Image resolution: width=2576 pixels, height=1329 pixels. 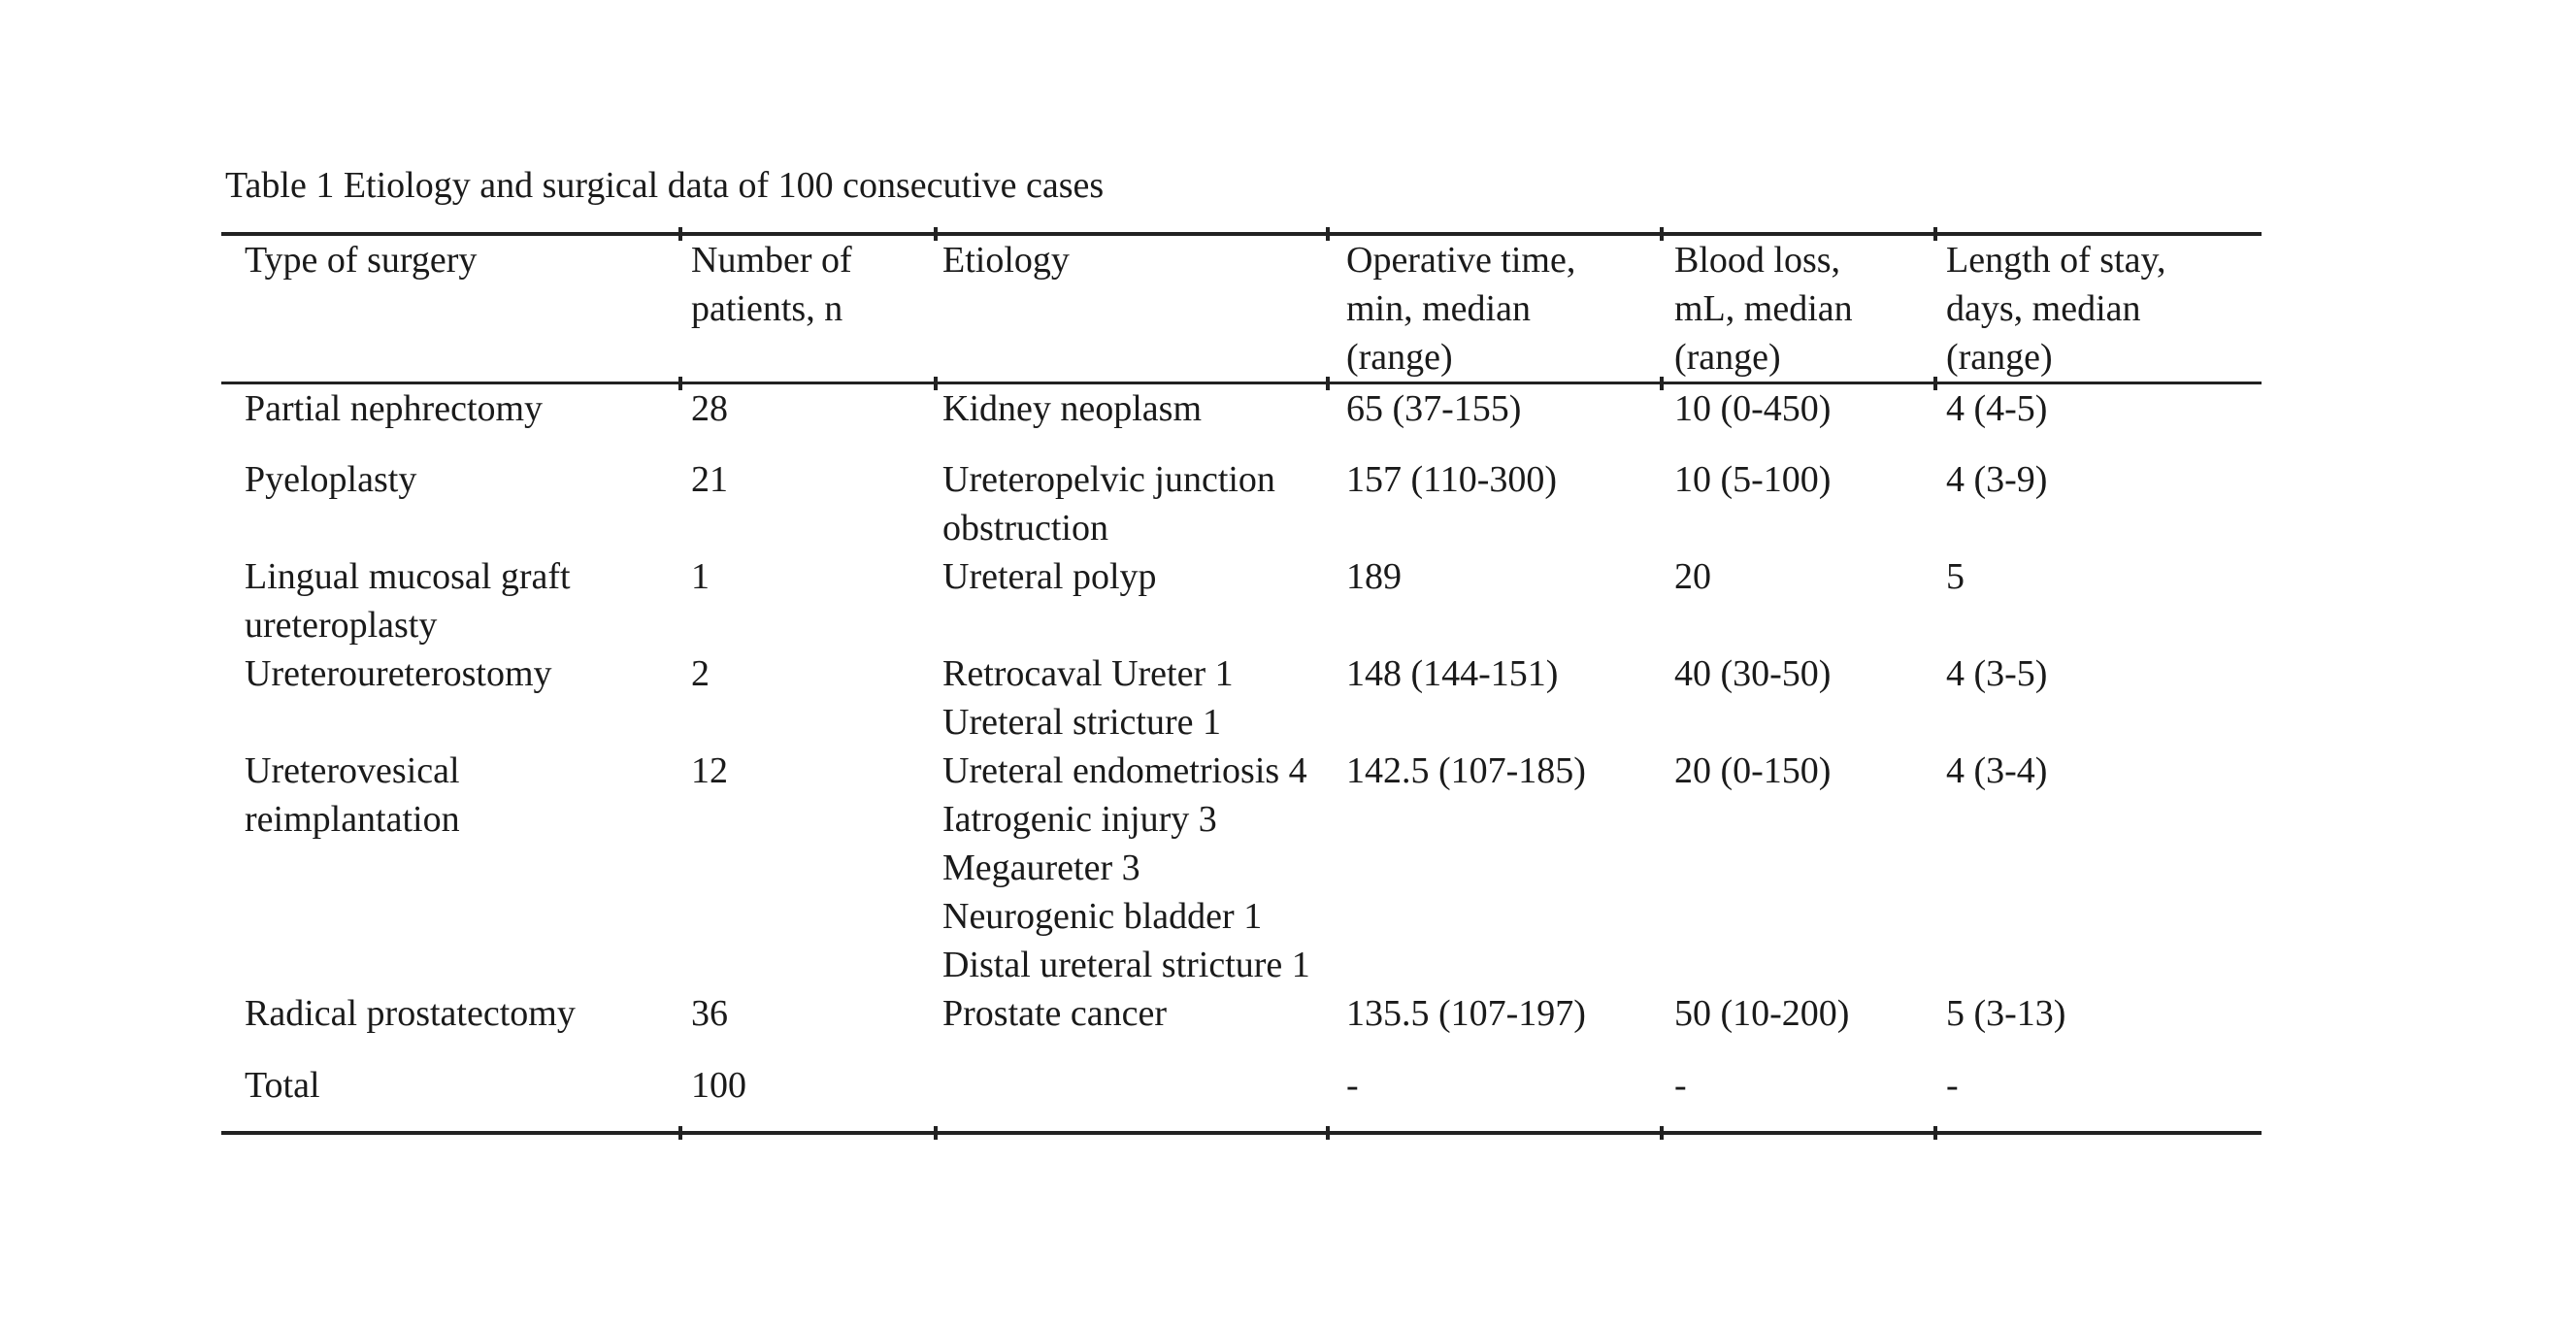 What do you see at coordinates (2006, 1013) in the screenshot?
I see `cell-length-of-stay: 5 (3-13)` at bounding box center [2006, 1013].